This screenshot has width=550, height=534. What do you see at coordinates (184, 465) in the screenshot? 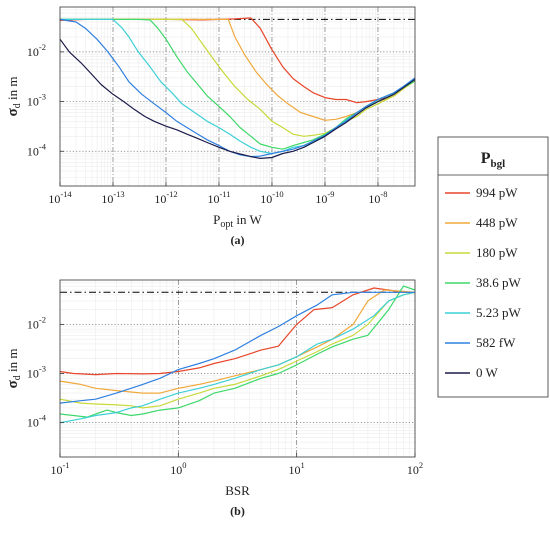
I see `x-tick-label-exponent: 0` at bounding box center [184, 465].